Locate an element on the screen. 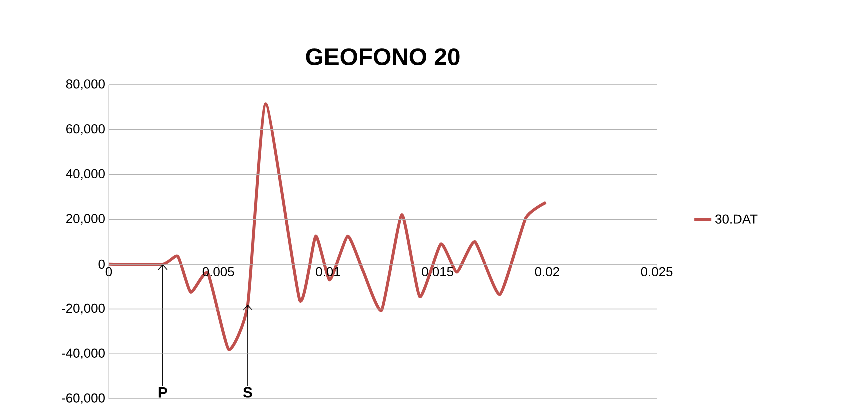  y-tick-label: 40,000 is located at coordinates (85, 174).